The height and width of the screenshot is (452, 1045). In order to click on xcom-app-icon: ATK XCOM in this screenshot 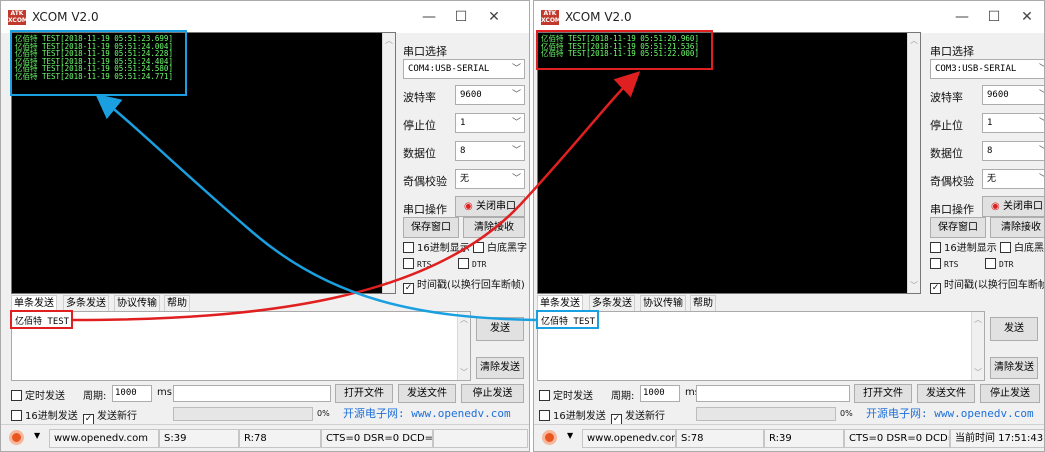, I will do `click(550, 17)`.